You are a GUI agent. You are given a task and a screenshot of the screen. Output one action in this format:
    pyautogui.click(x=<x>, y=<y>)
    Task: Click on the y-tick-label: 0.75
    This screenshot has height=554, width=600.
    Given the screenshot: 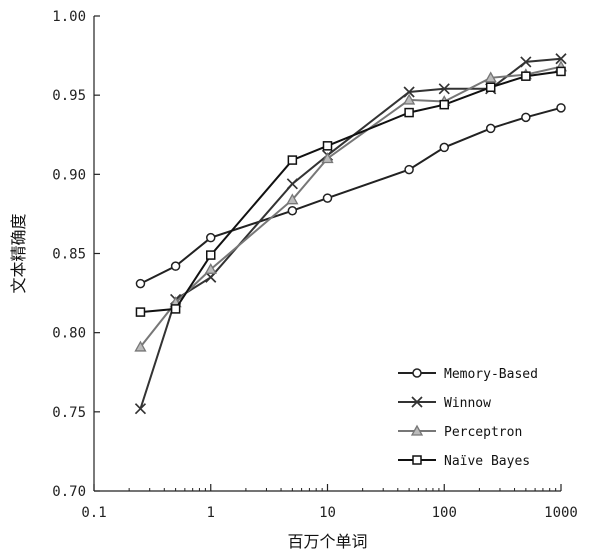 What is the action you would take?
    pyautogui.click(x=69, y=413)
    